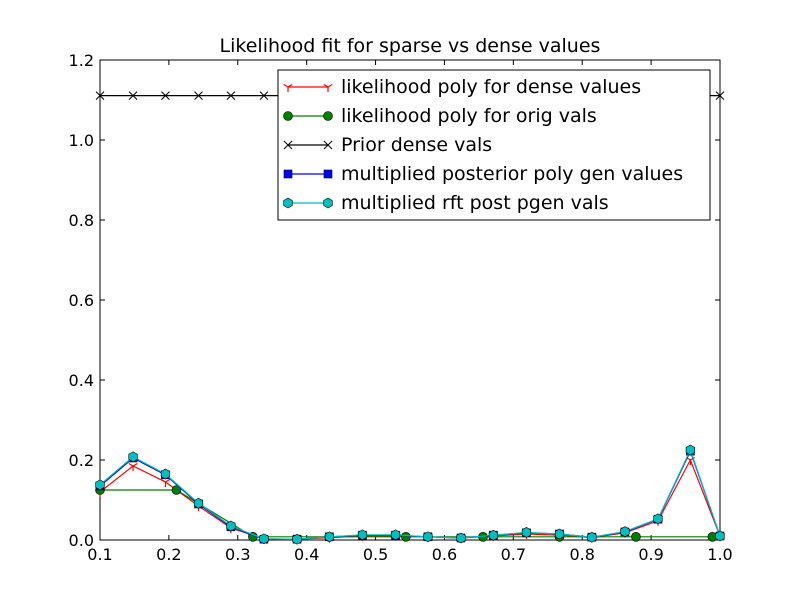 This screenshot has width=800, height=600. What do you see at coordinates (650, 554) in the screenshot?
I see `x-tick-label: 0.9` at bounding box center [650, 554].